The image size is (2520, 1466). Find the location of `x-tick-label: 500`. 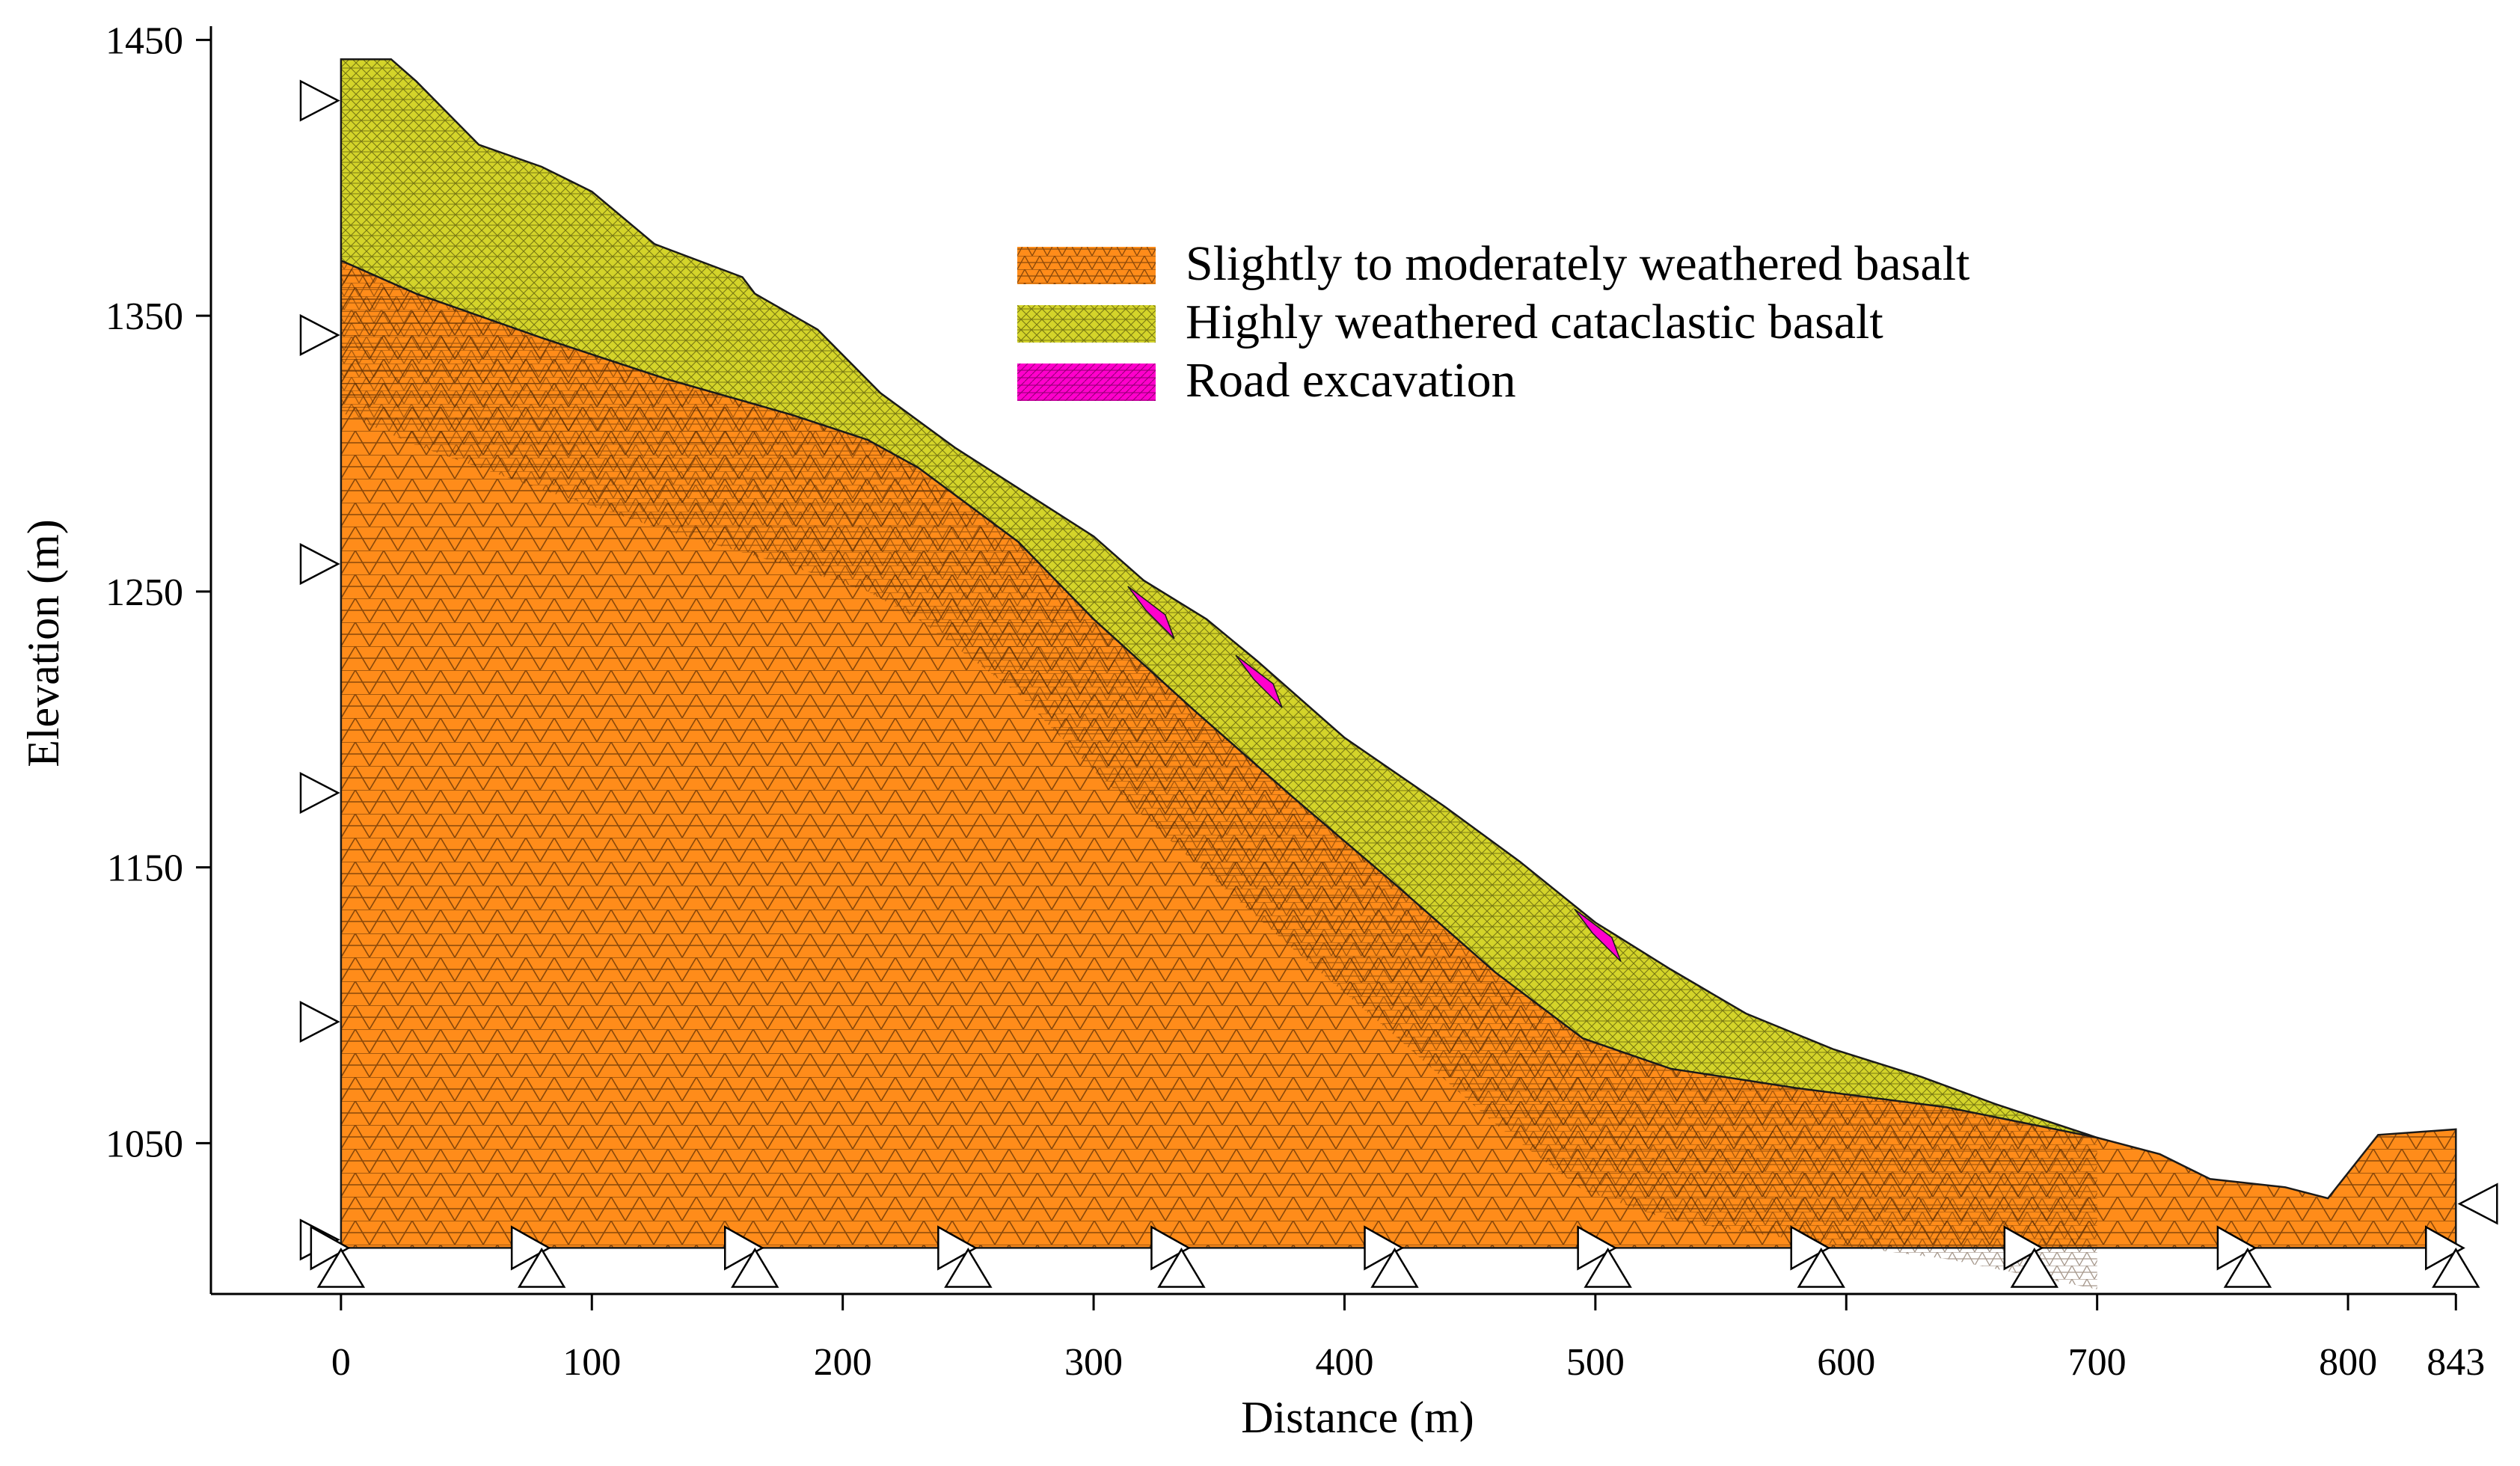

x-tick-label: 500 is located at coordinates (1595, 1362).